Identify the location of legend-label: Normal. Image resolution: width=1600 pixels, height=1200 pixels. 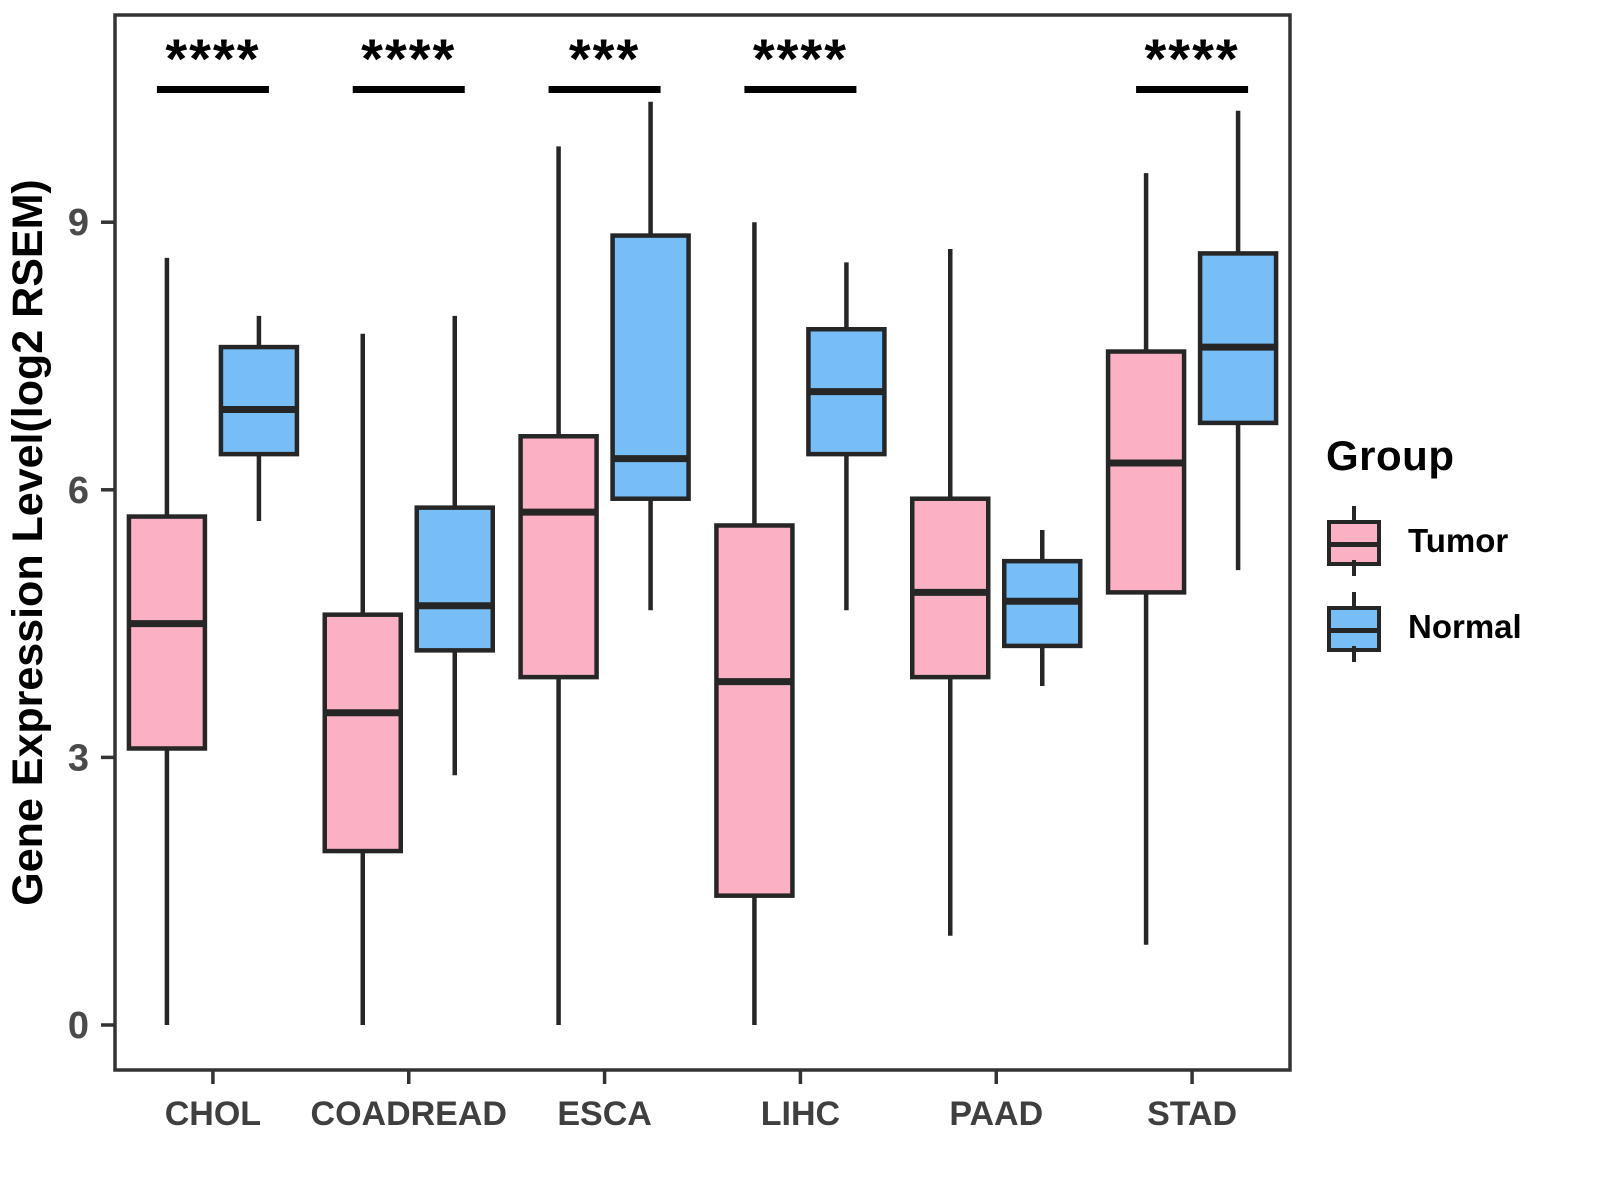
(1465, 626).